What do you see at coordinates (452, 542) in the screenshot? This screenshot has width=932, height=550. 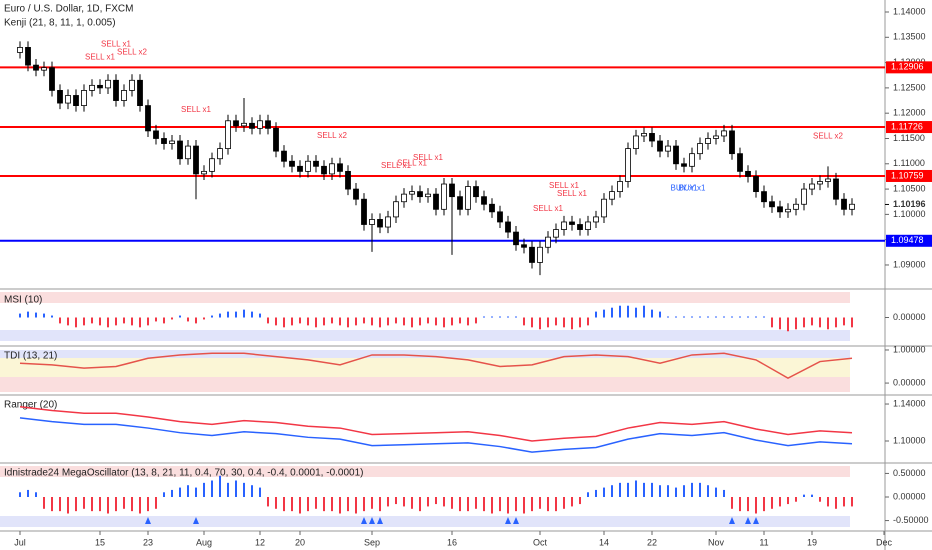 I see `x-tick-label: 16` at bounding box center [452, 542].